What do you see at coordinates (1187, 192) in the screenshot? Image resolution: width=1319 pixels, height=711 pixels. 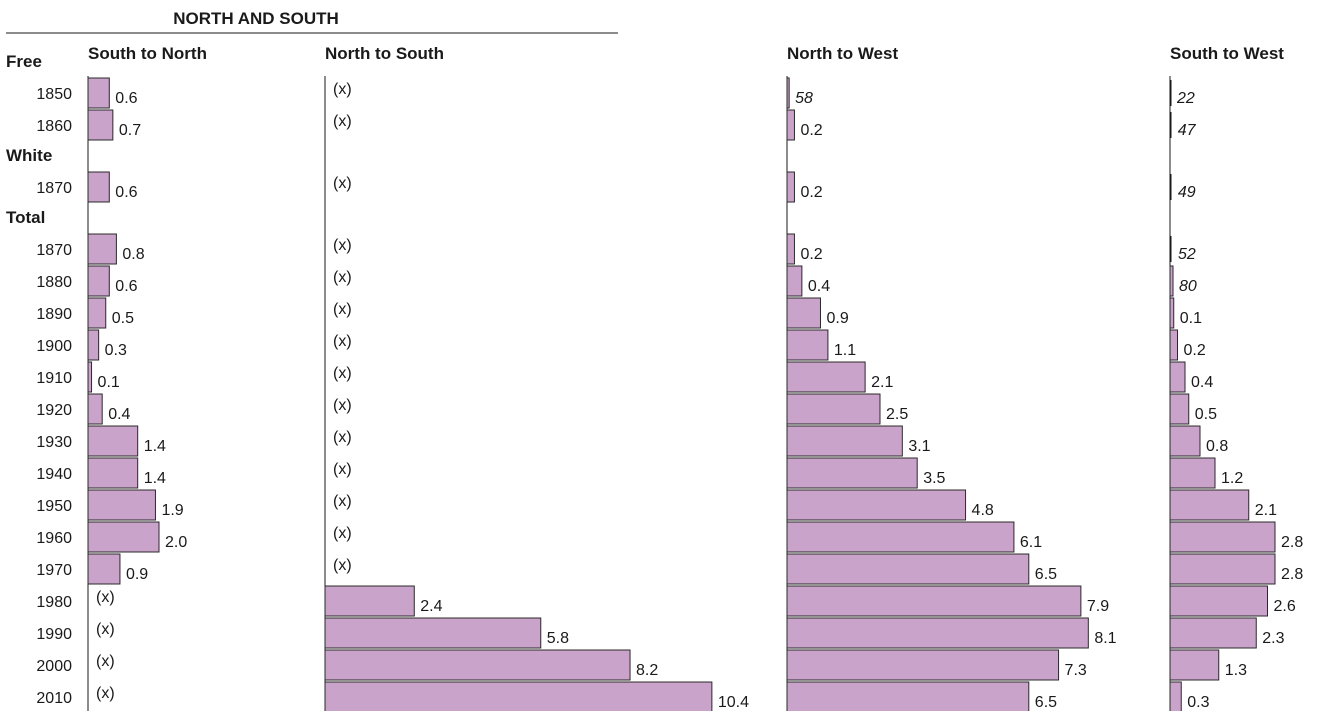 I see `data-label: 49` at bounding box center [1187, 192].